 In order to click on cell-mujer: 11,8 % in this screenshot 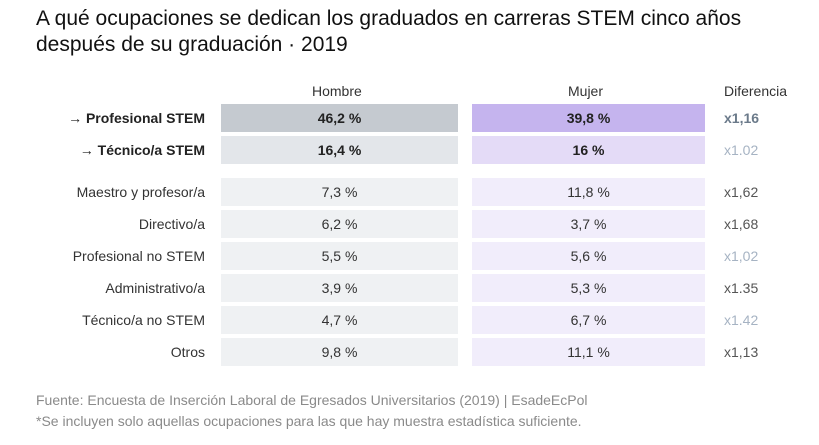, I will do `click(588, 192)`.